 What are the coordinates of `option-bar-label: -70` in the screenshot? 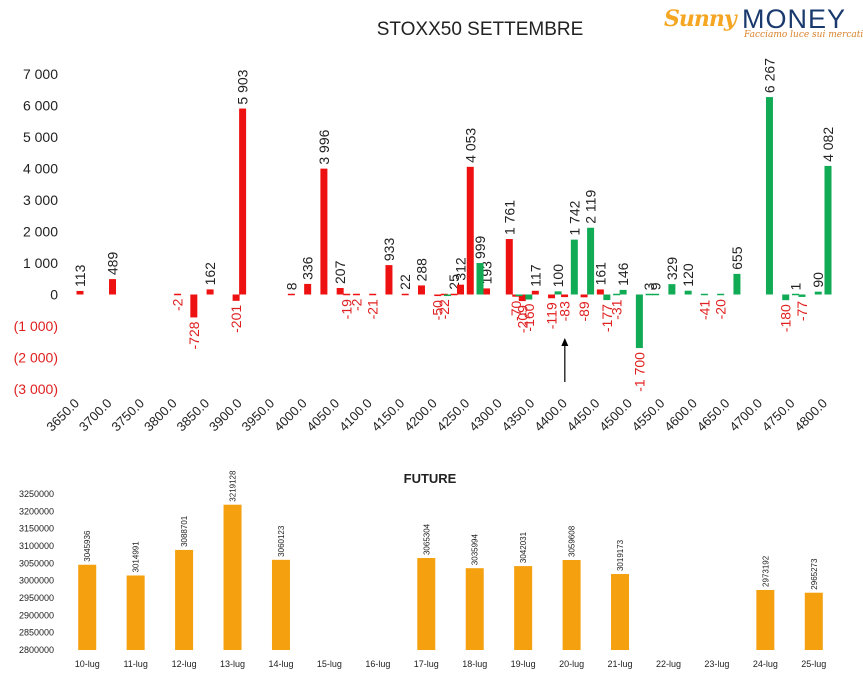 It's located at (516, 310).